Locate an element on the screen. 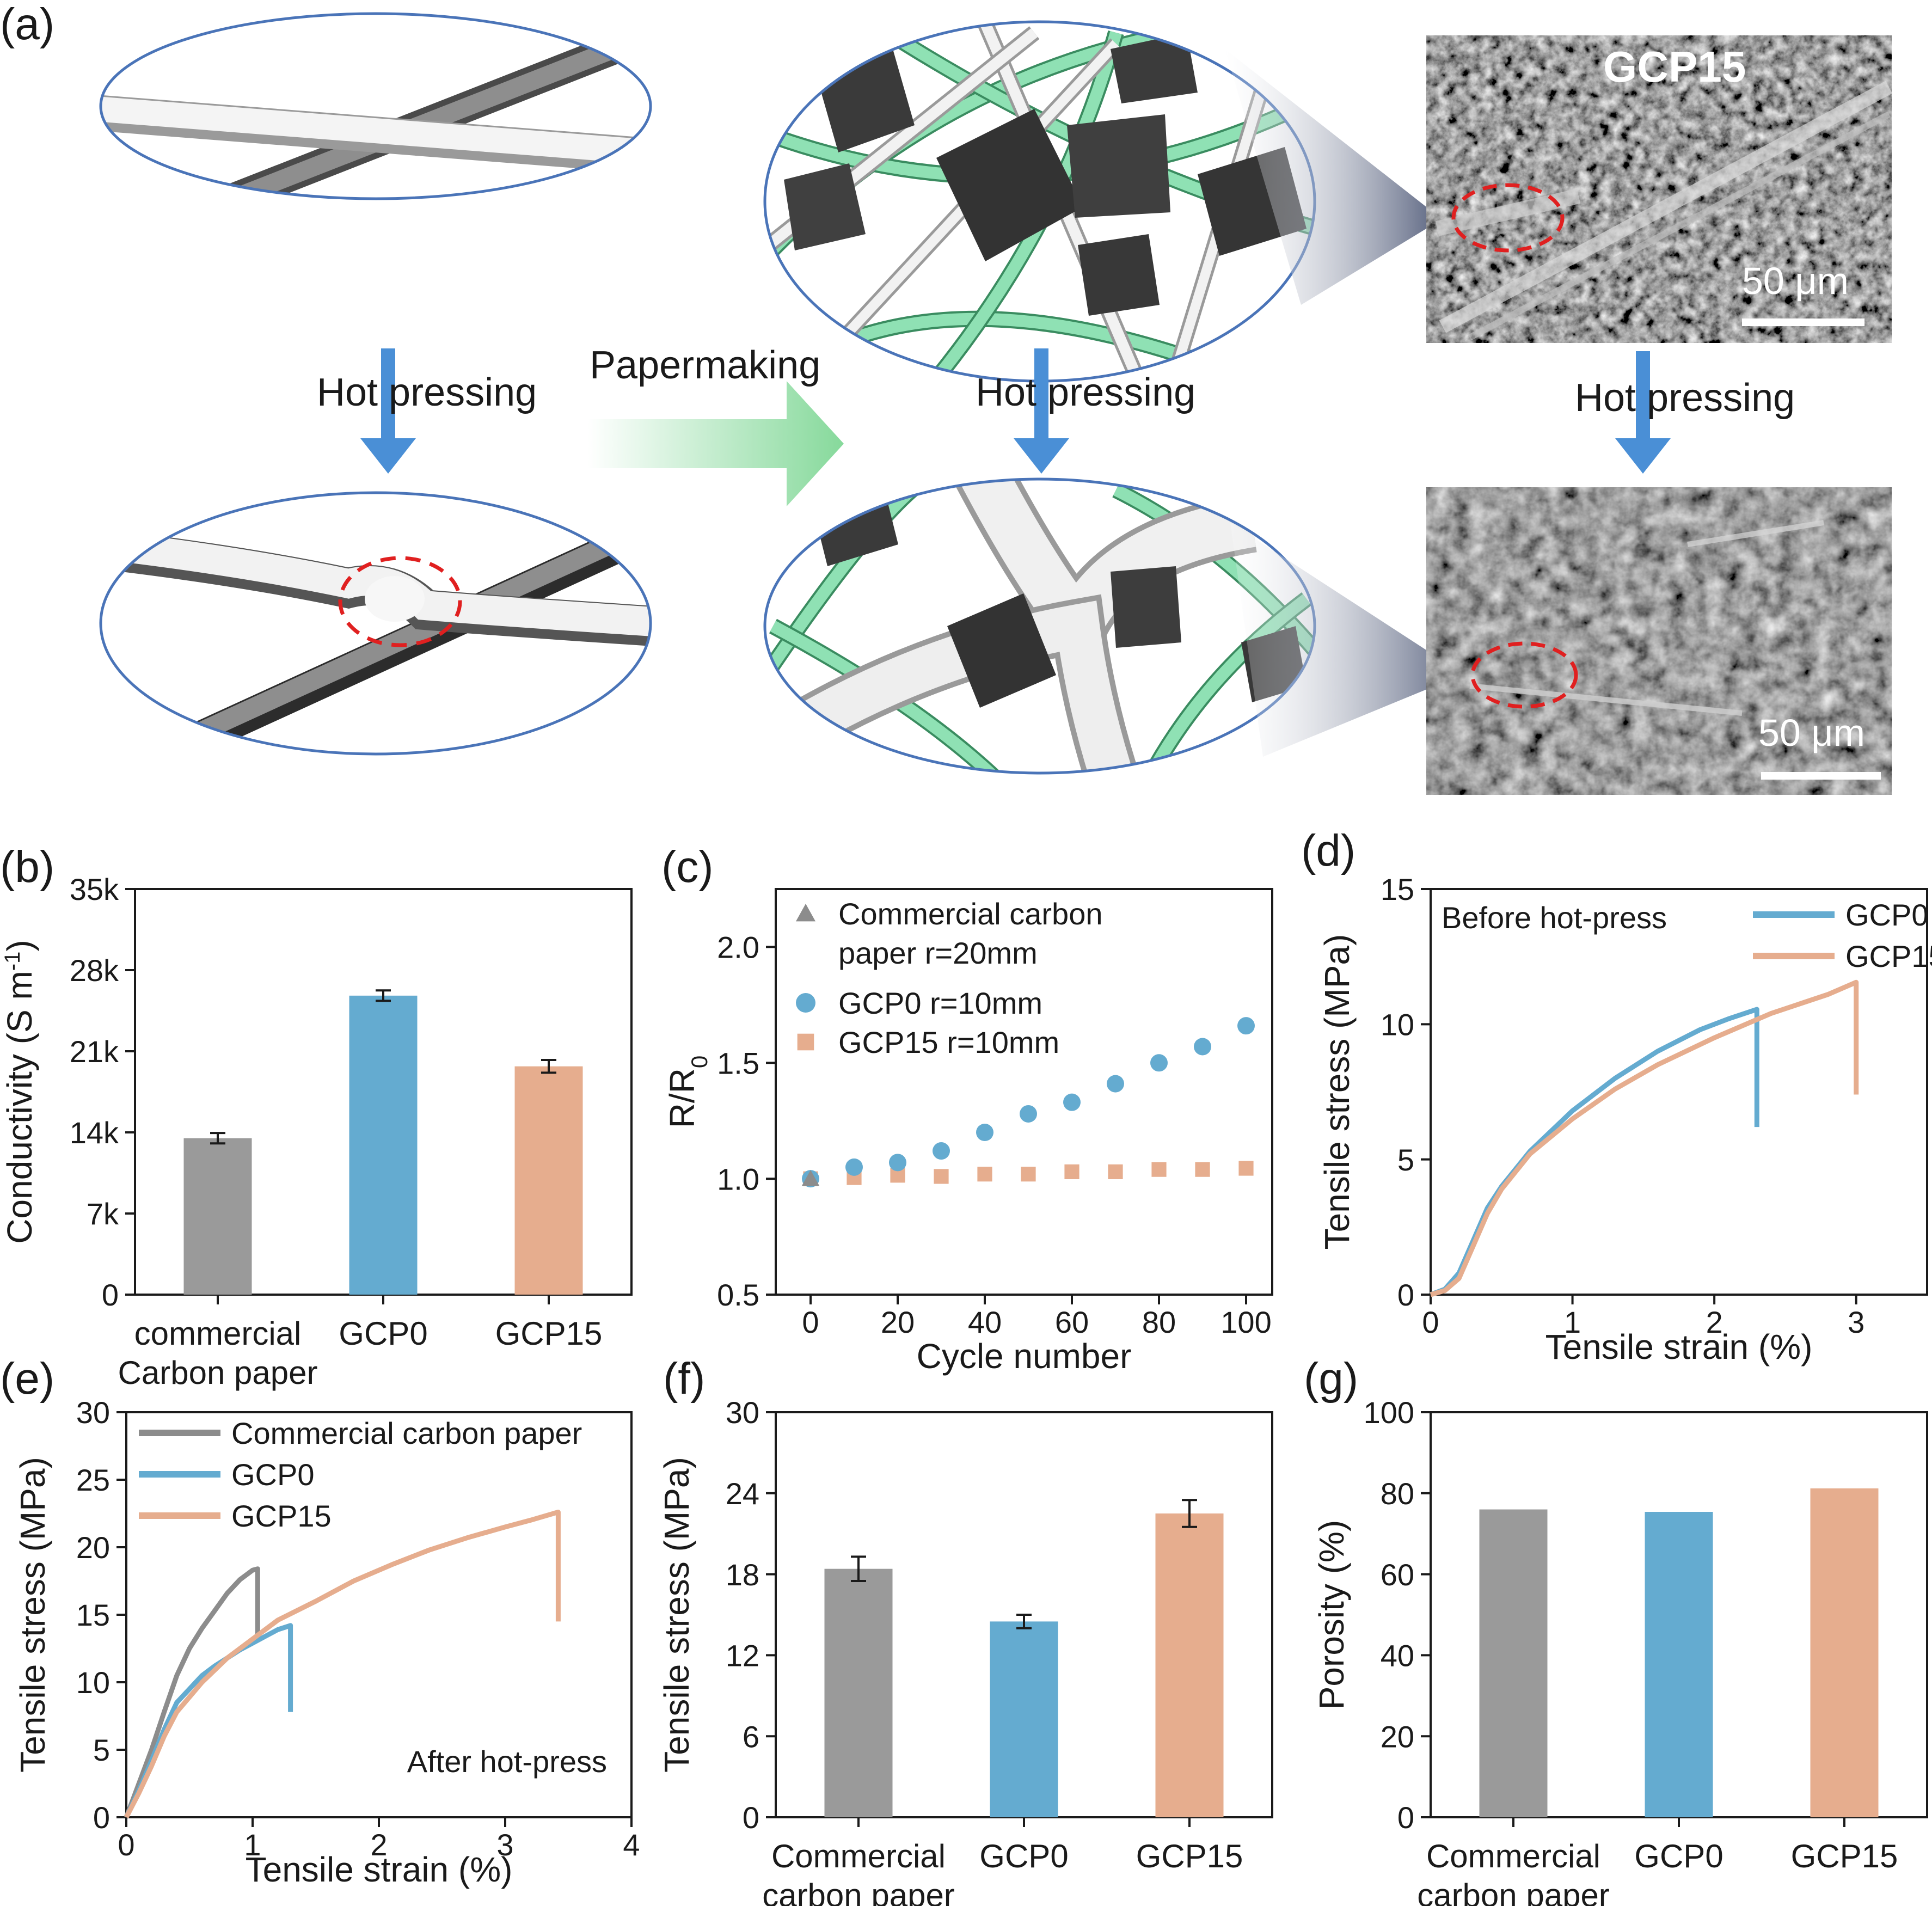 The image size is (1932, 1906). y-tick-label-d: 15 is located at coordinates (1397, 889).